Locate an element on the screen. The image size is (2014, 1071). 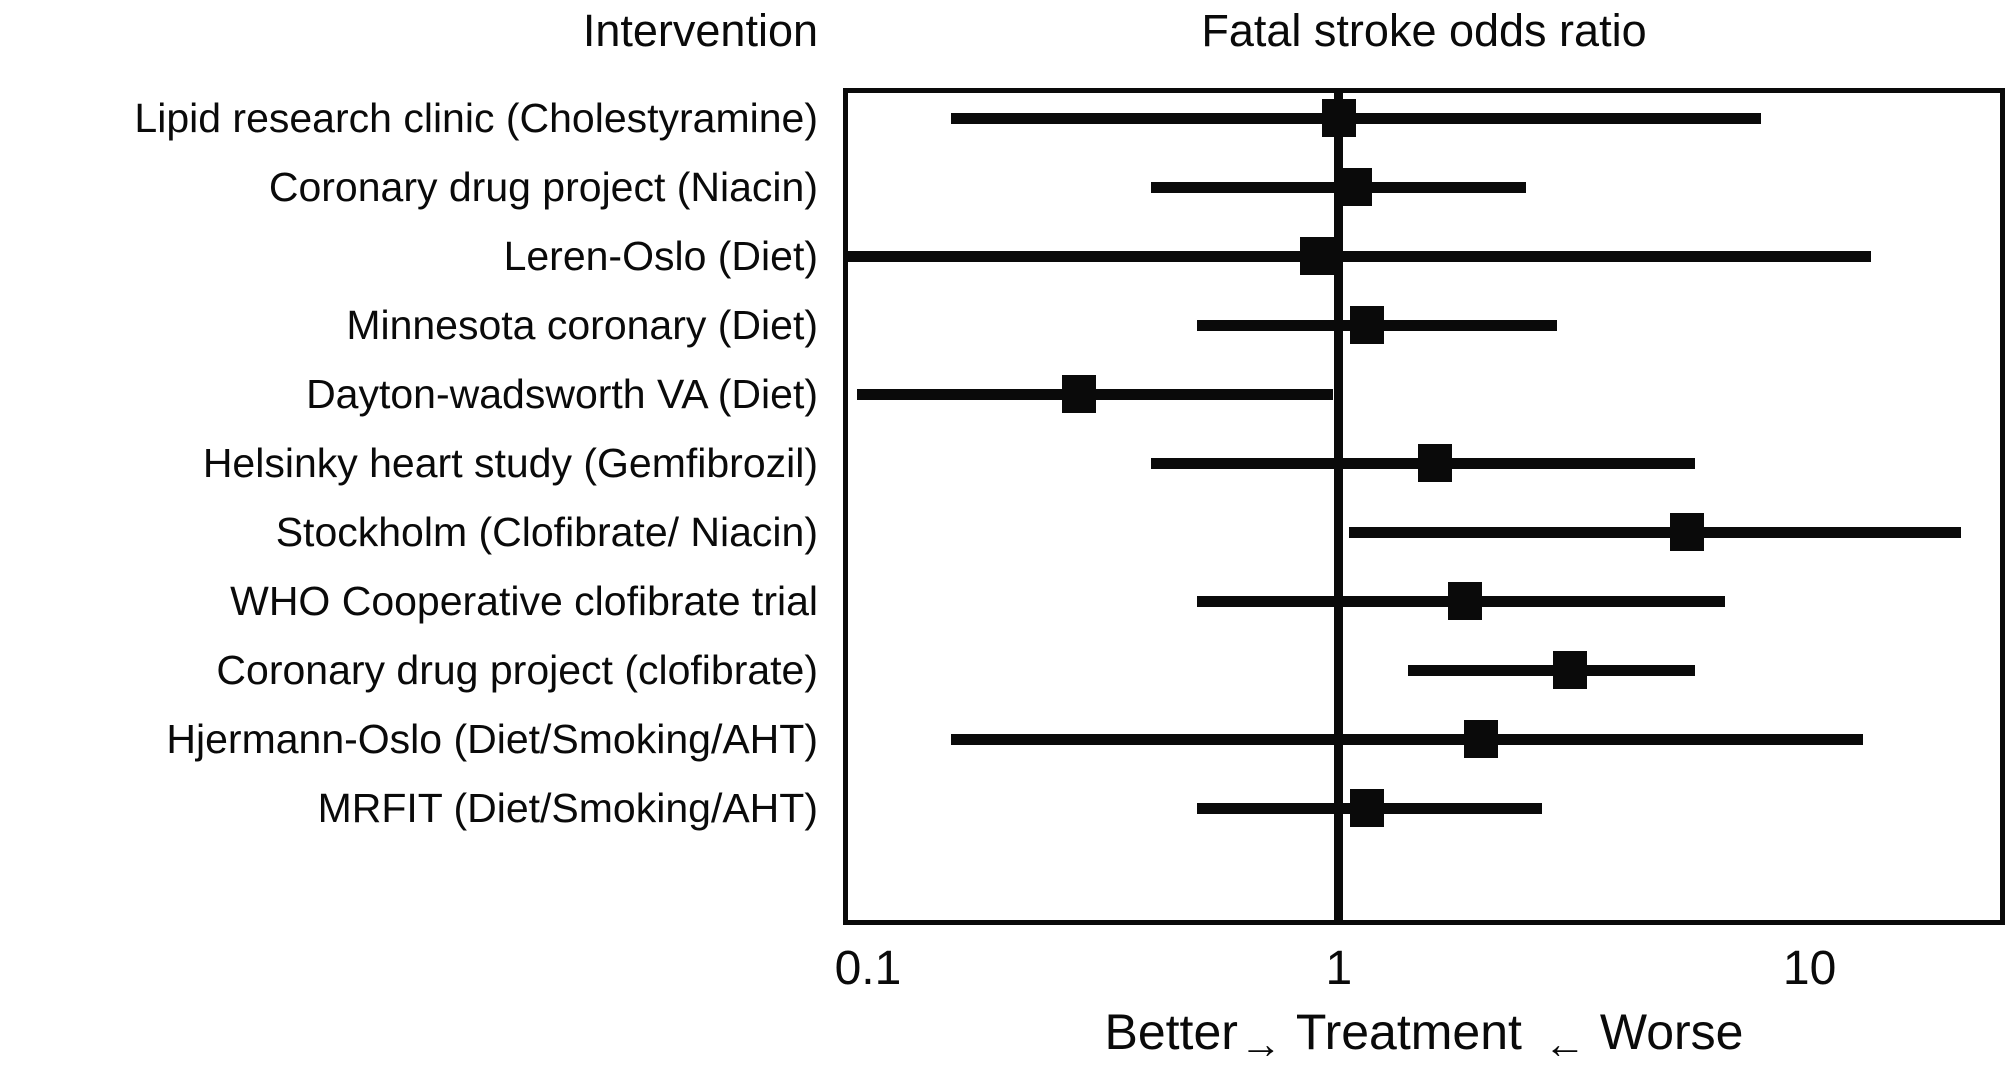
x-tick-label: 10 is located at coordinates (1809, 968).